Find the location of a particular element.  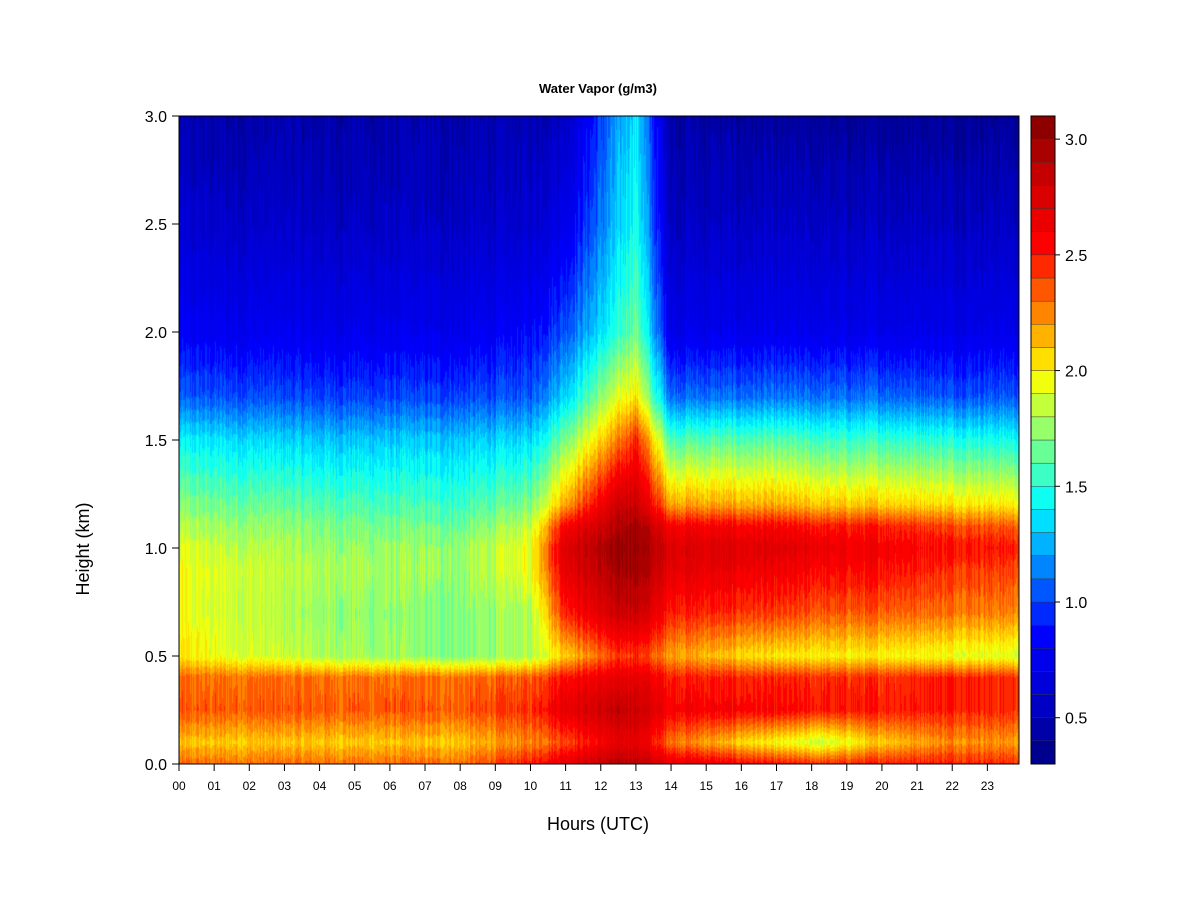

x-tick-label: 17 is located at coordinates (777, 786).